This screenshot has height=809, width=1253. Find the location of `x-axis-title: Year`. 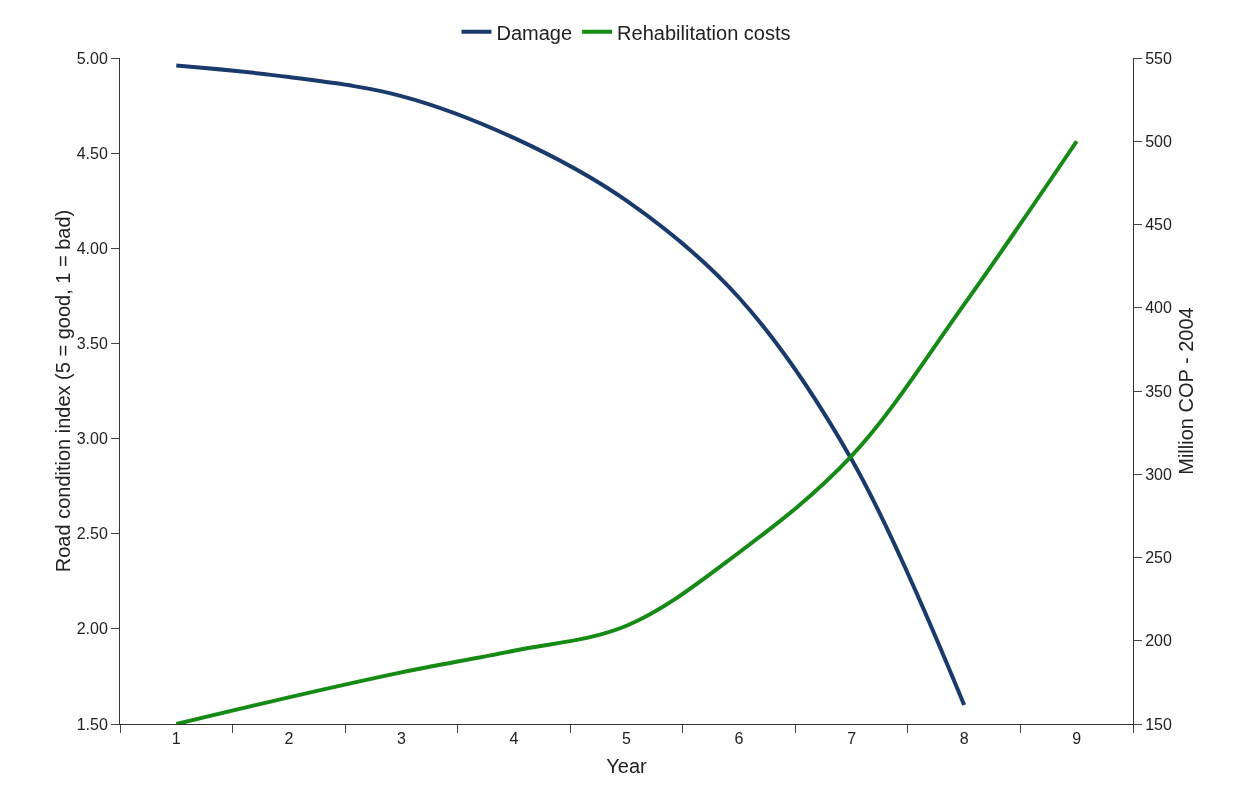

x-axis-title: Year is located at coordinates (627, 765).